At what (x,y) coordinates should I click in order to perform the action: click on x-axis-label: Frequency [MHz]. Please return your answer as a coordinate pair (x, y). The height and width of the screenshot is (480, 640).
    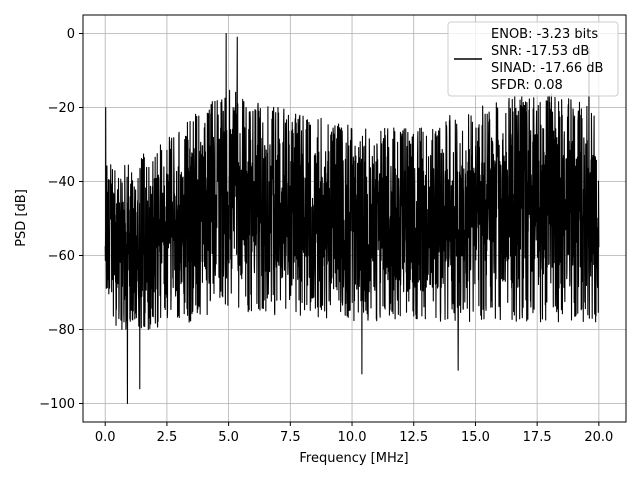
    Looking at the image, I should click on (353, 458).